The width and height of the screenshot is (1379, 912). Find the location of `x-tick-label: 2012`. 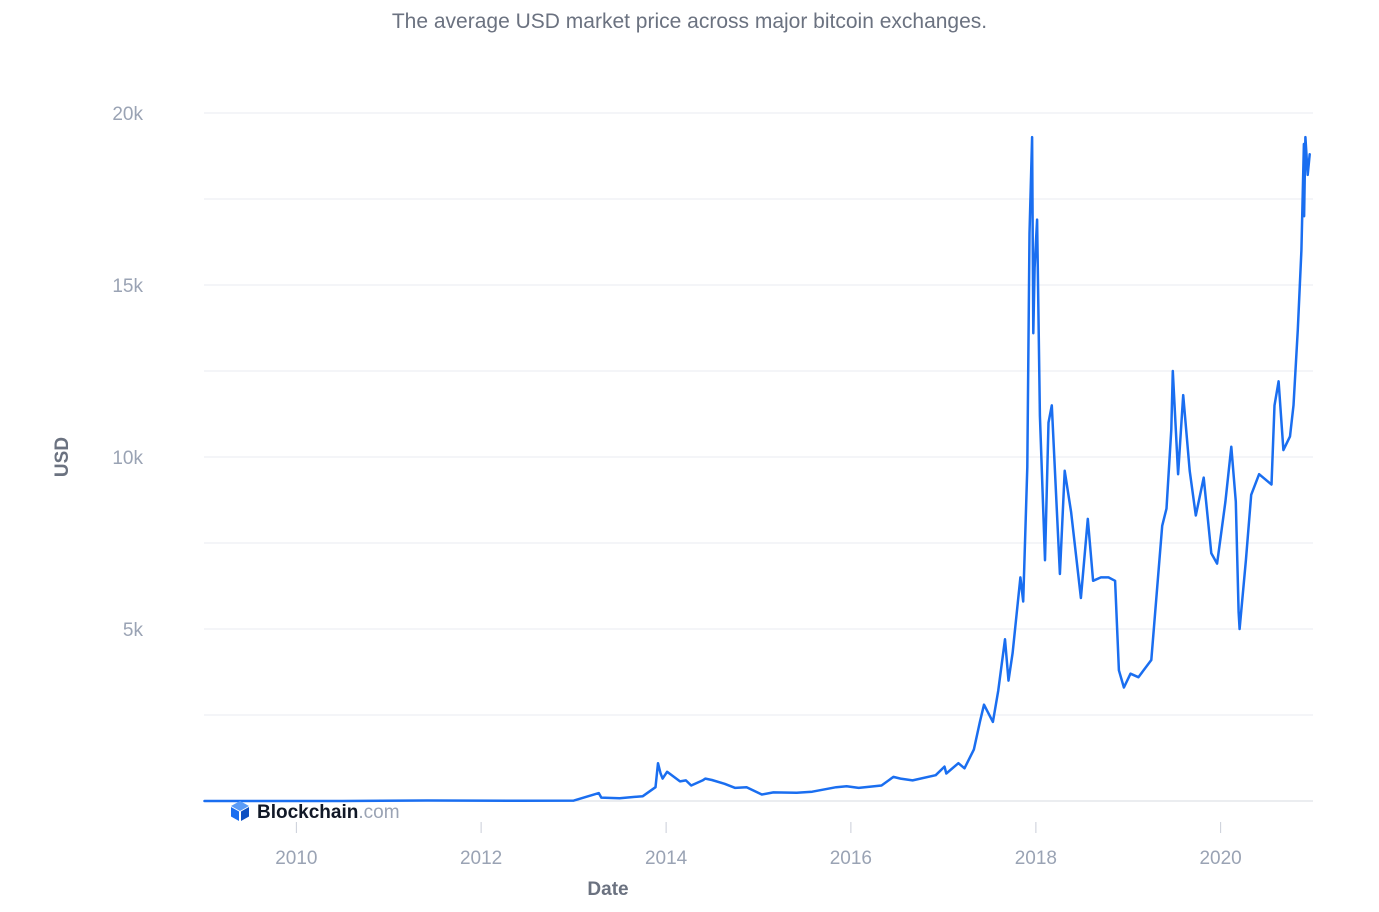

x-tick-label: 2012 is located at coordinates (481, 858).